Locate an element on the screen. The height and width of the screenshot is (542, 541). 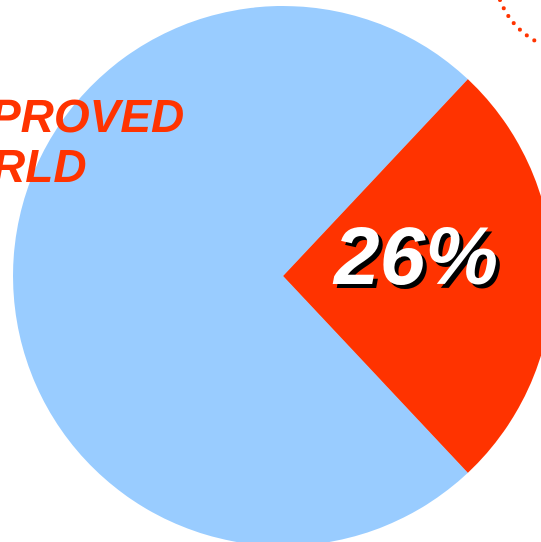
dotted-arc-decoration is located at coordinates (519, 23).